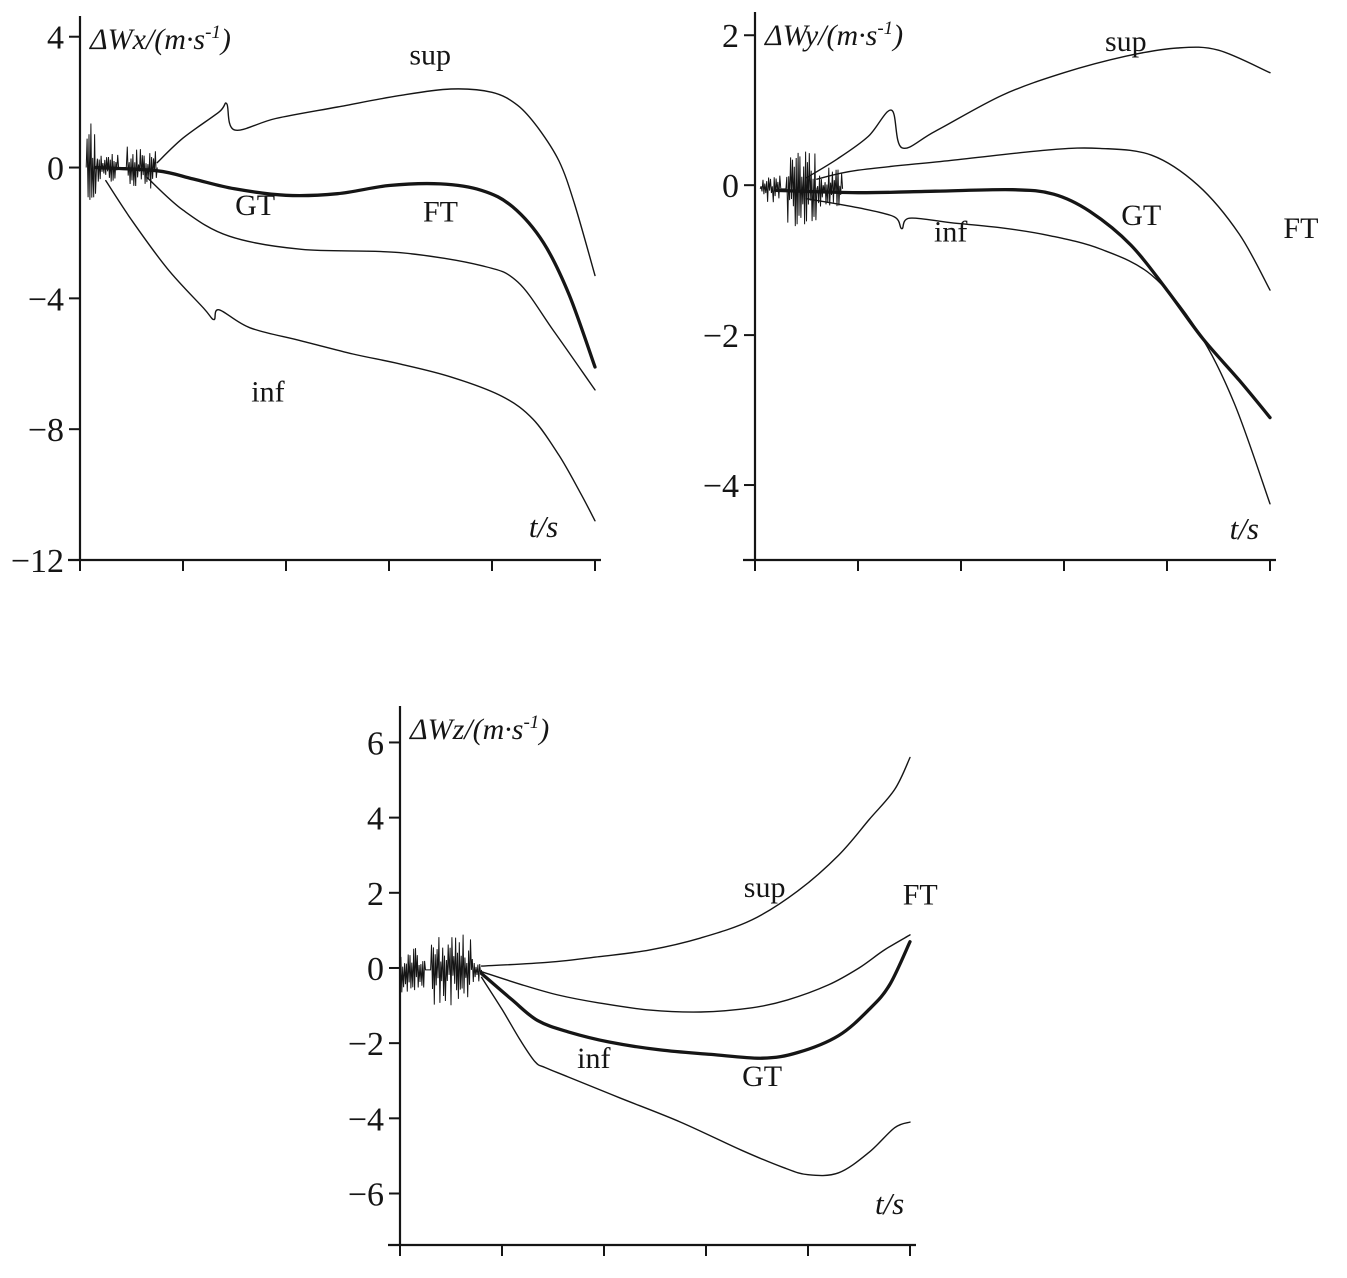 Image resolution: width=1347 pixels, height=1278 pixels. What do you see at coordinates (366, 1195) in the screenshot?
I see `y-tick-label: −6` at bounding box center [366, 1195].